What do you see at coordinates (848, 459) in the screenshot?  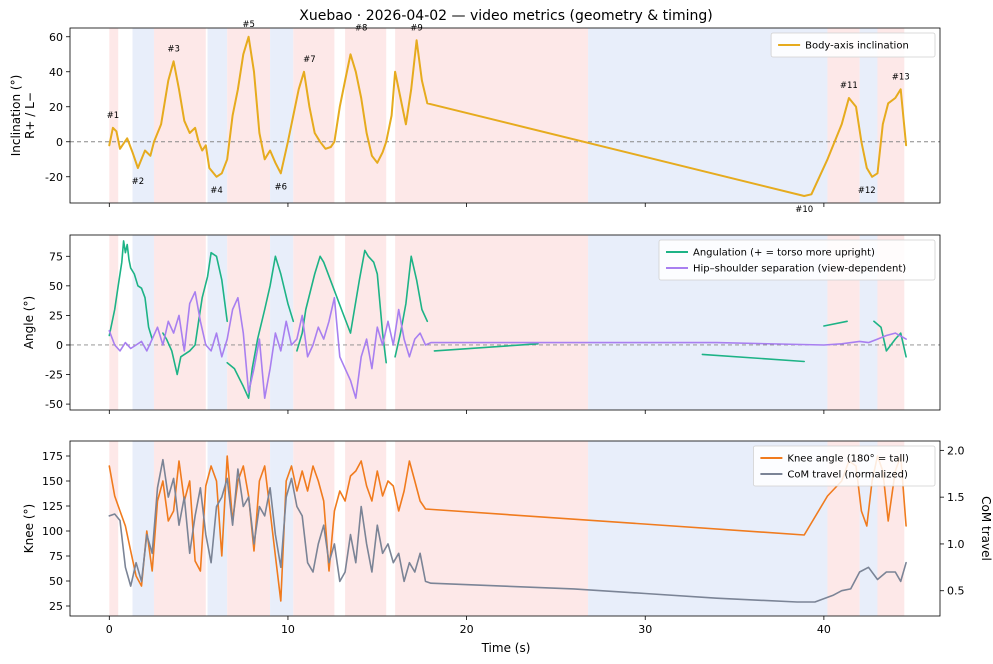 I see `legend-entry: Knee angle (180° = tall)` at bounding box center [848, 459].